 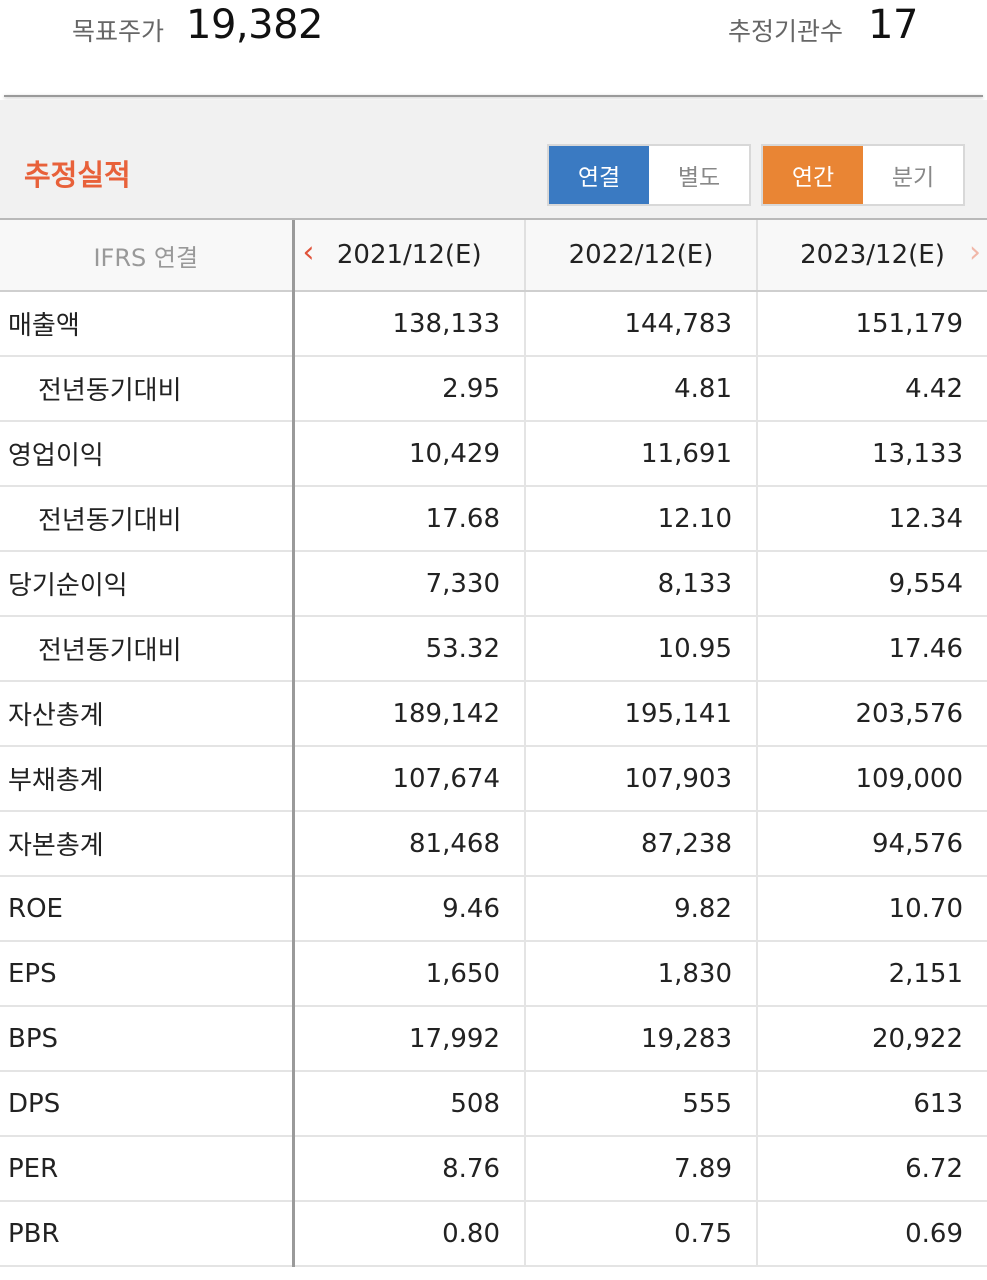 I want to click on row-label: PER, so click(x=147, y=1169).